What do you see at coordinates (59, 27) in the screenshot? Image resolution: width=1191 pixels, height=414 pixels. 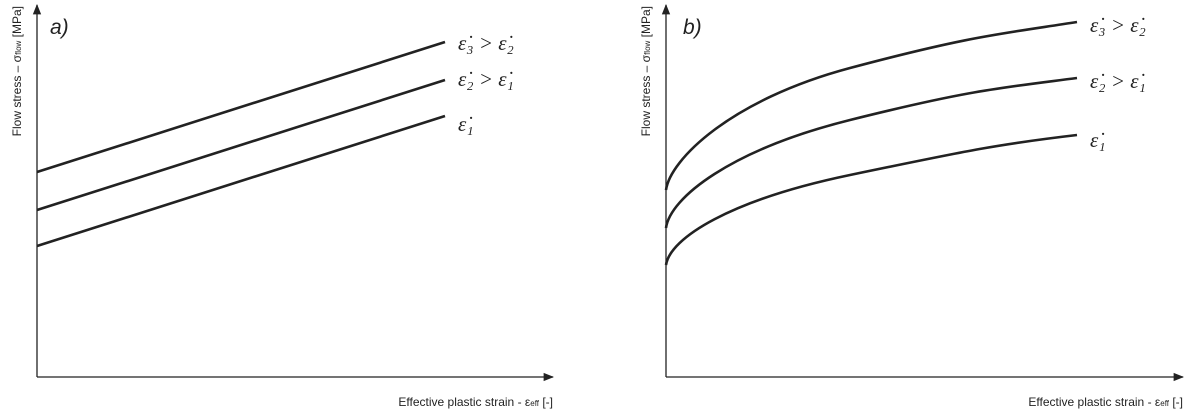 I see `panel-label: a)` at bounding box center [59, 27].